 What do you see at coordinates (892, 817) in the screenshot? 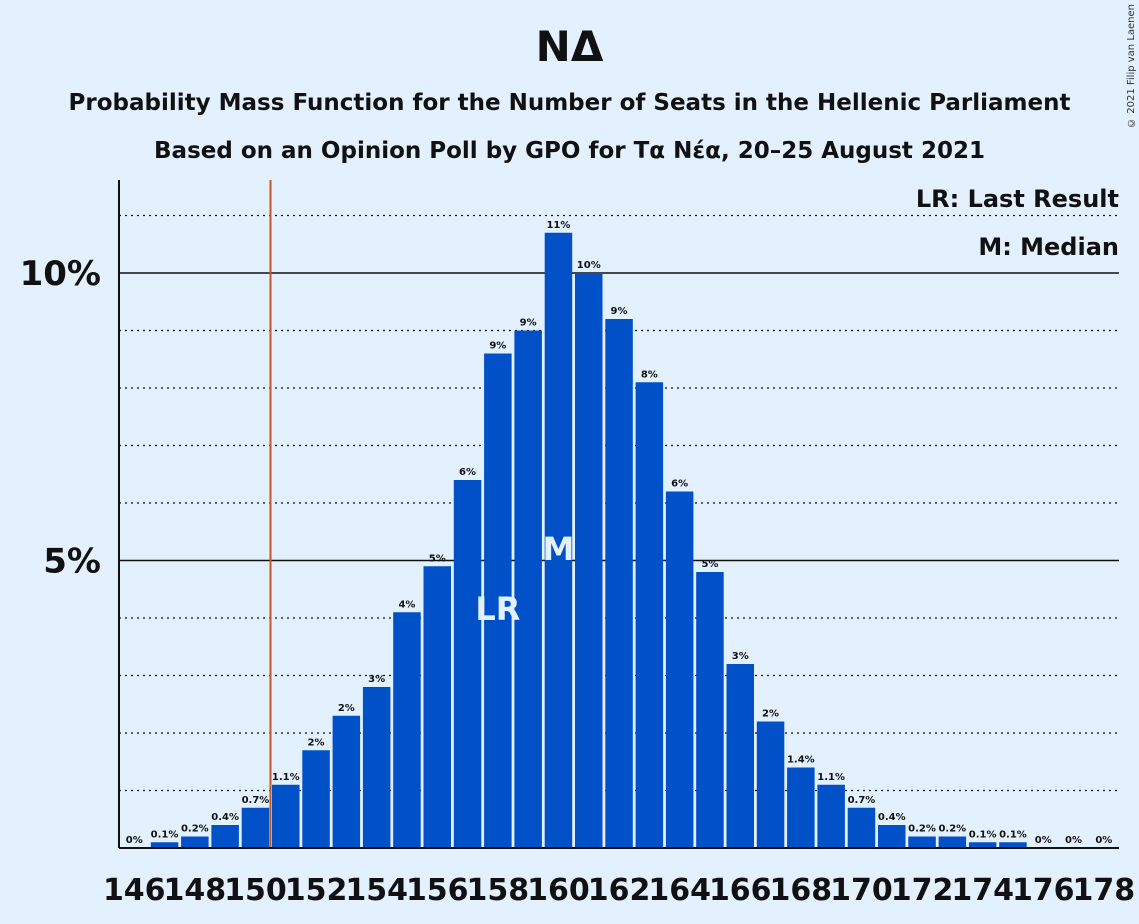
I see `data-label-171: 0.4%` at bounding box center [892, 817].